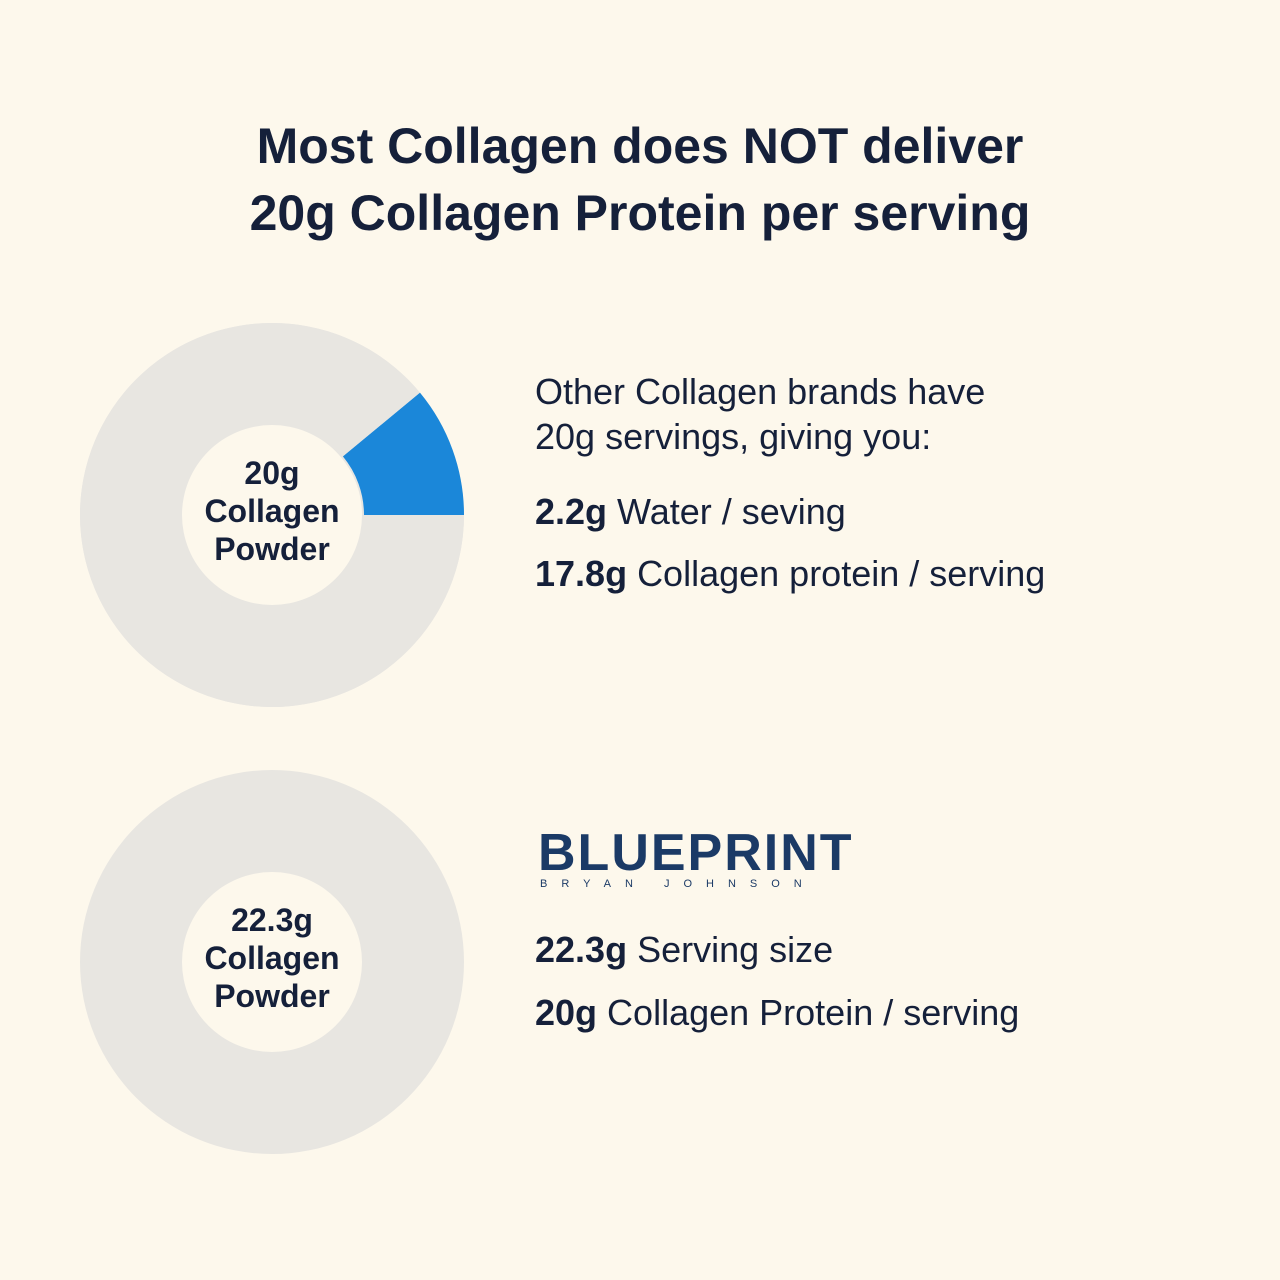  What do you see at coordinates (571, 511) in the screenshot?
I see `fact-amount: 2.2g` at bounding box center [571, 511].